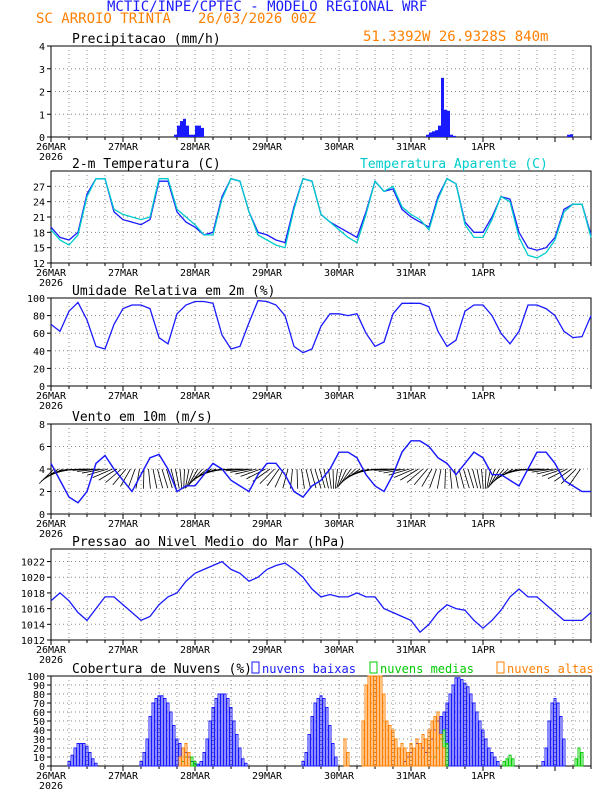  I want to click on series-line-Temperatura-Aparente-(C), so click(321, 218).